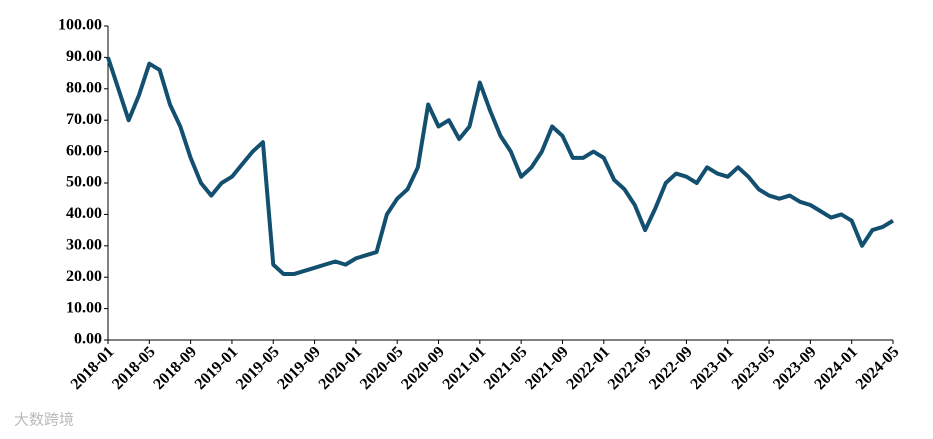  What do you see at coordinates (506, 368) in the screenshot?
I see `x-tick-label: 2021-05` at bounding box center [506, 368].